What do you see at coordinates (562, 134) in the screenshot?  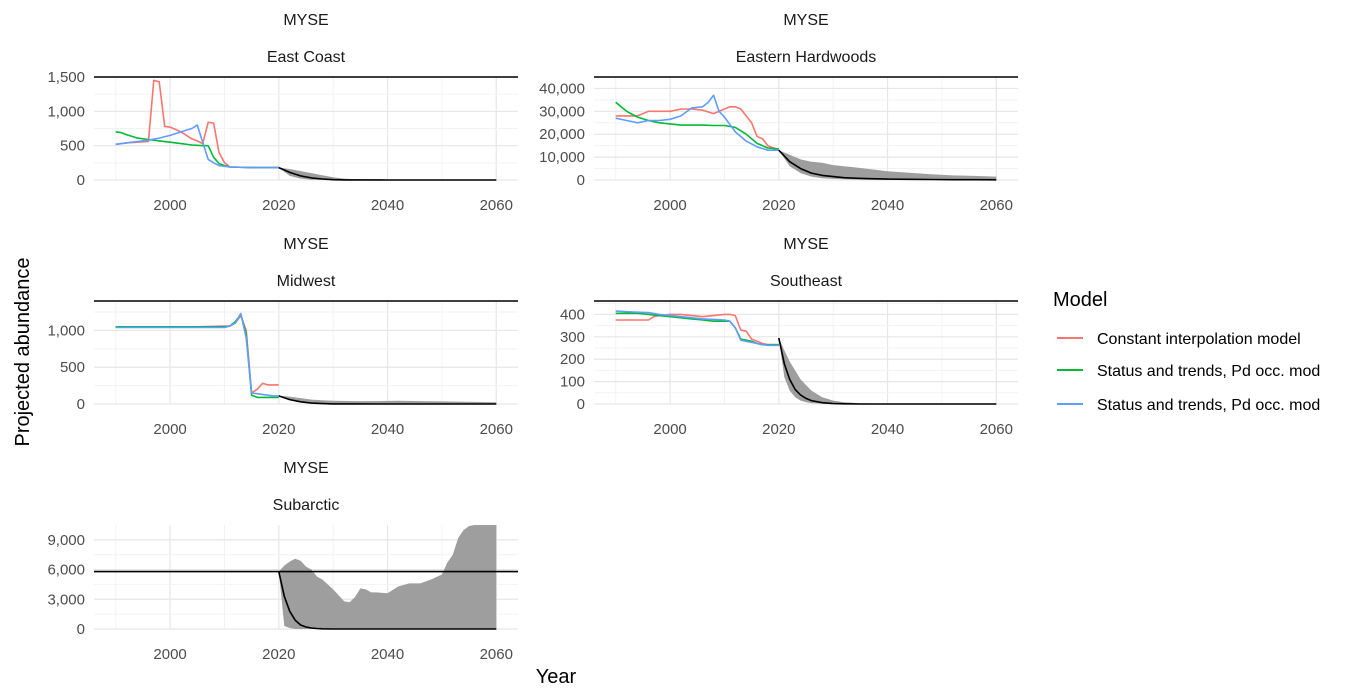 I see `y-tick-label: 20,000` at bounding box center [562, 134].